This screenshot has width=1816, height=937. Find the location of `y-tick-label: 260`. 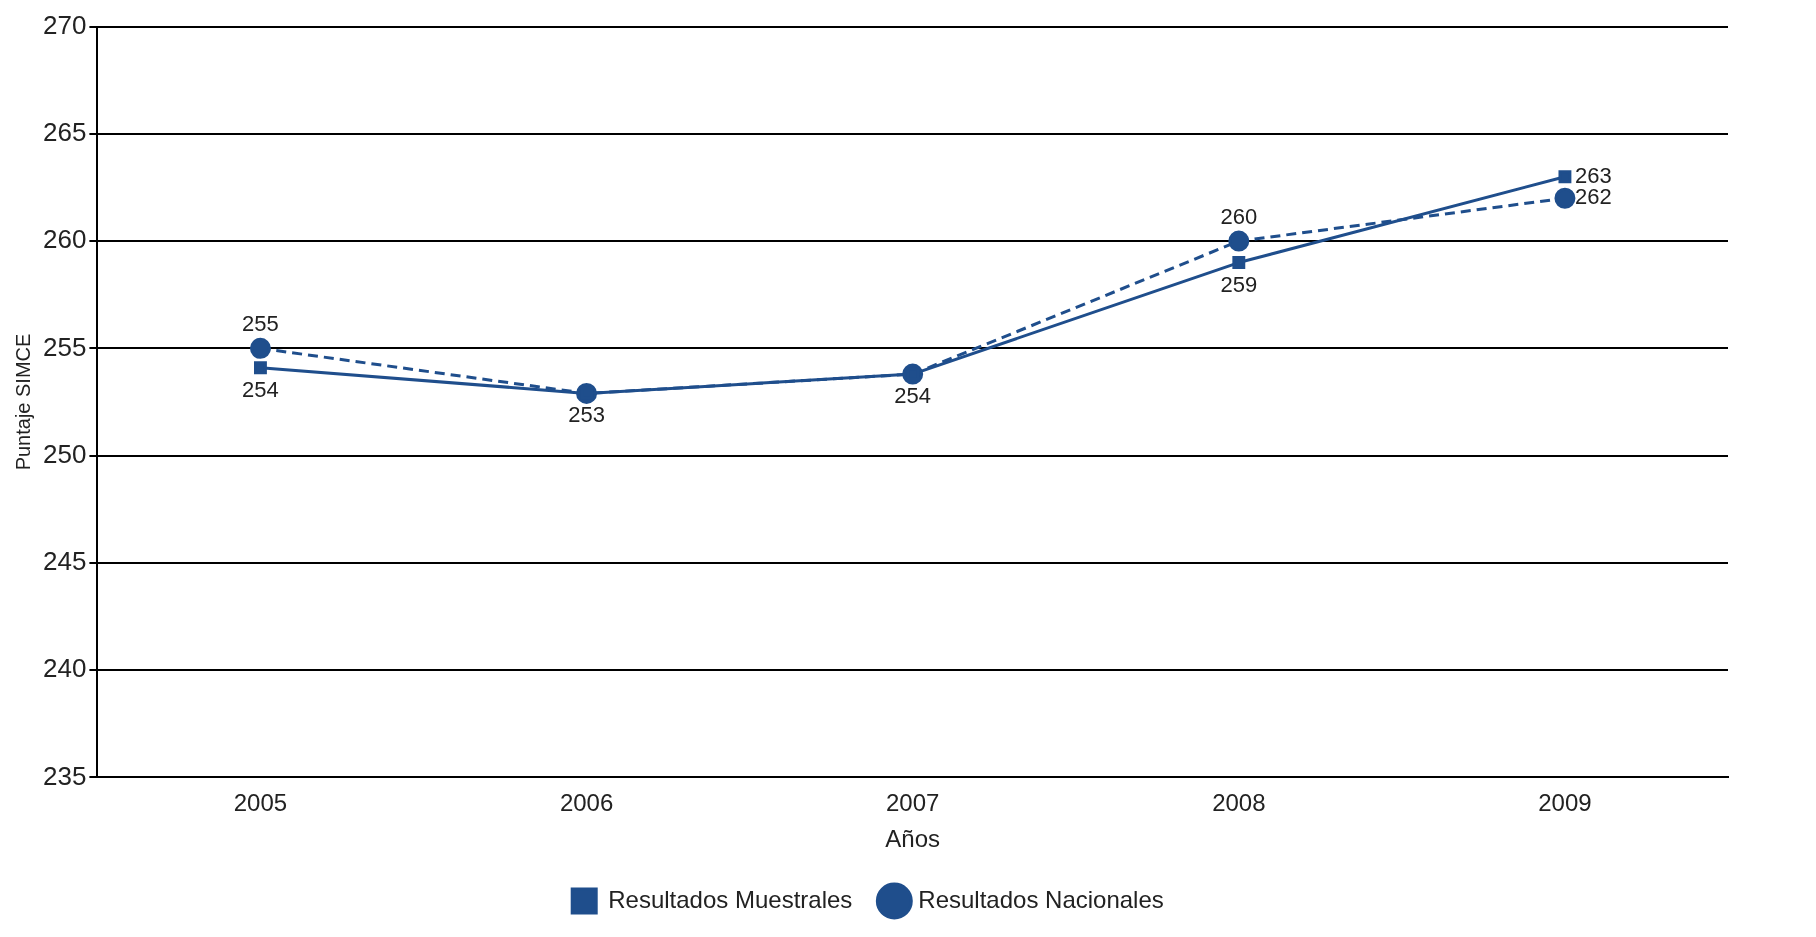

y-tick-label: 260 is located at coordinates (64, 239).